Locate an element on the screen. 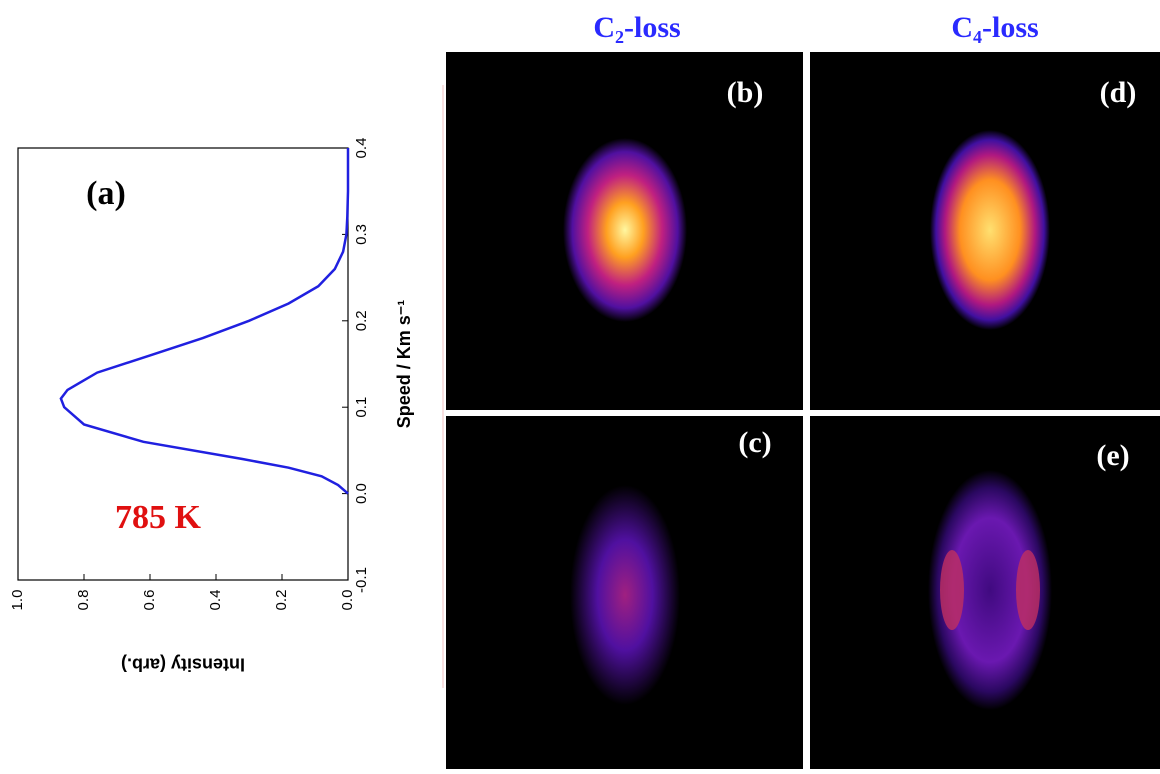 This screenshot has width=1160, height=774. y-tick-label: 0.4 is located at coordinates (215, 600).